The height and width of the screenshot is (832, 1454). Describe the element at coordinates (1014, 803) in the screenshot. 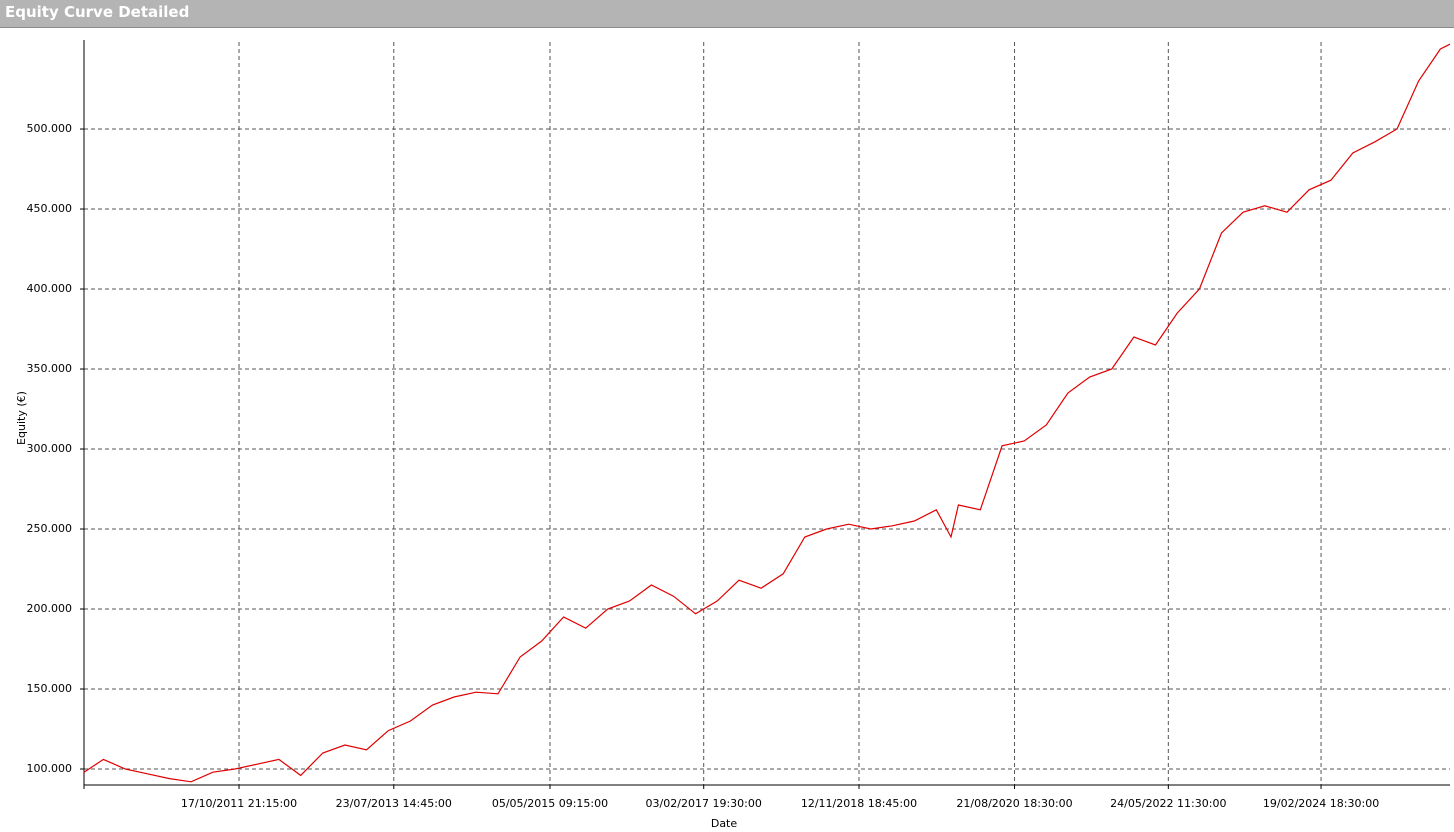

I see `x-tick-label: 21/08/2020 18:30:00` at that location.